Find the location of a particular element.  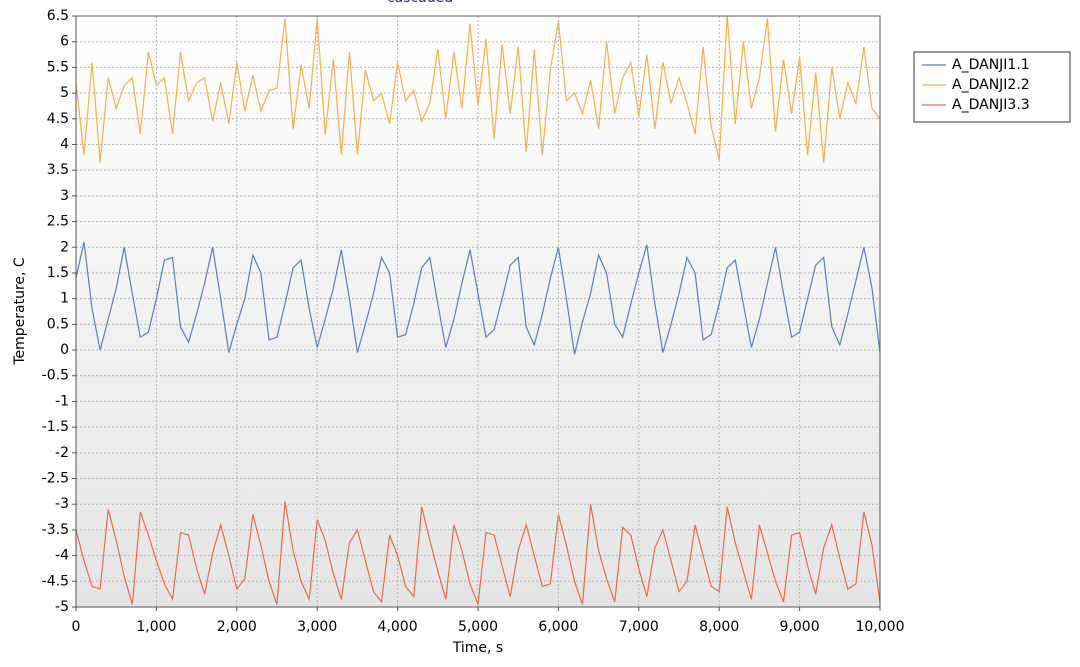

y-tick-label: 3 is located at coordinates (64, 196).